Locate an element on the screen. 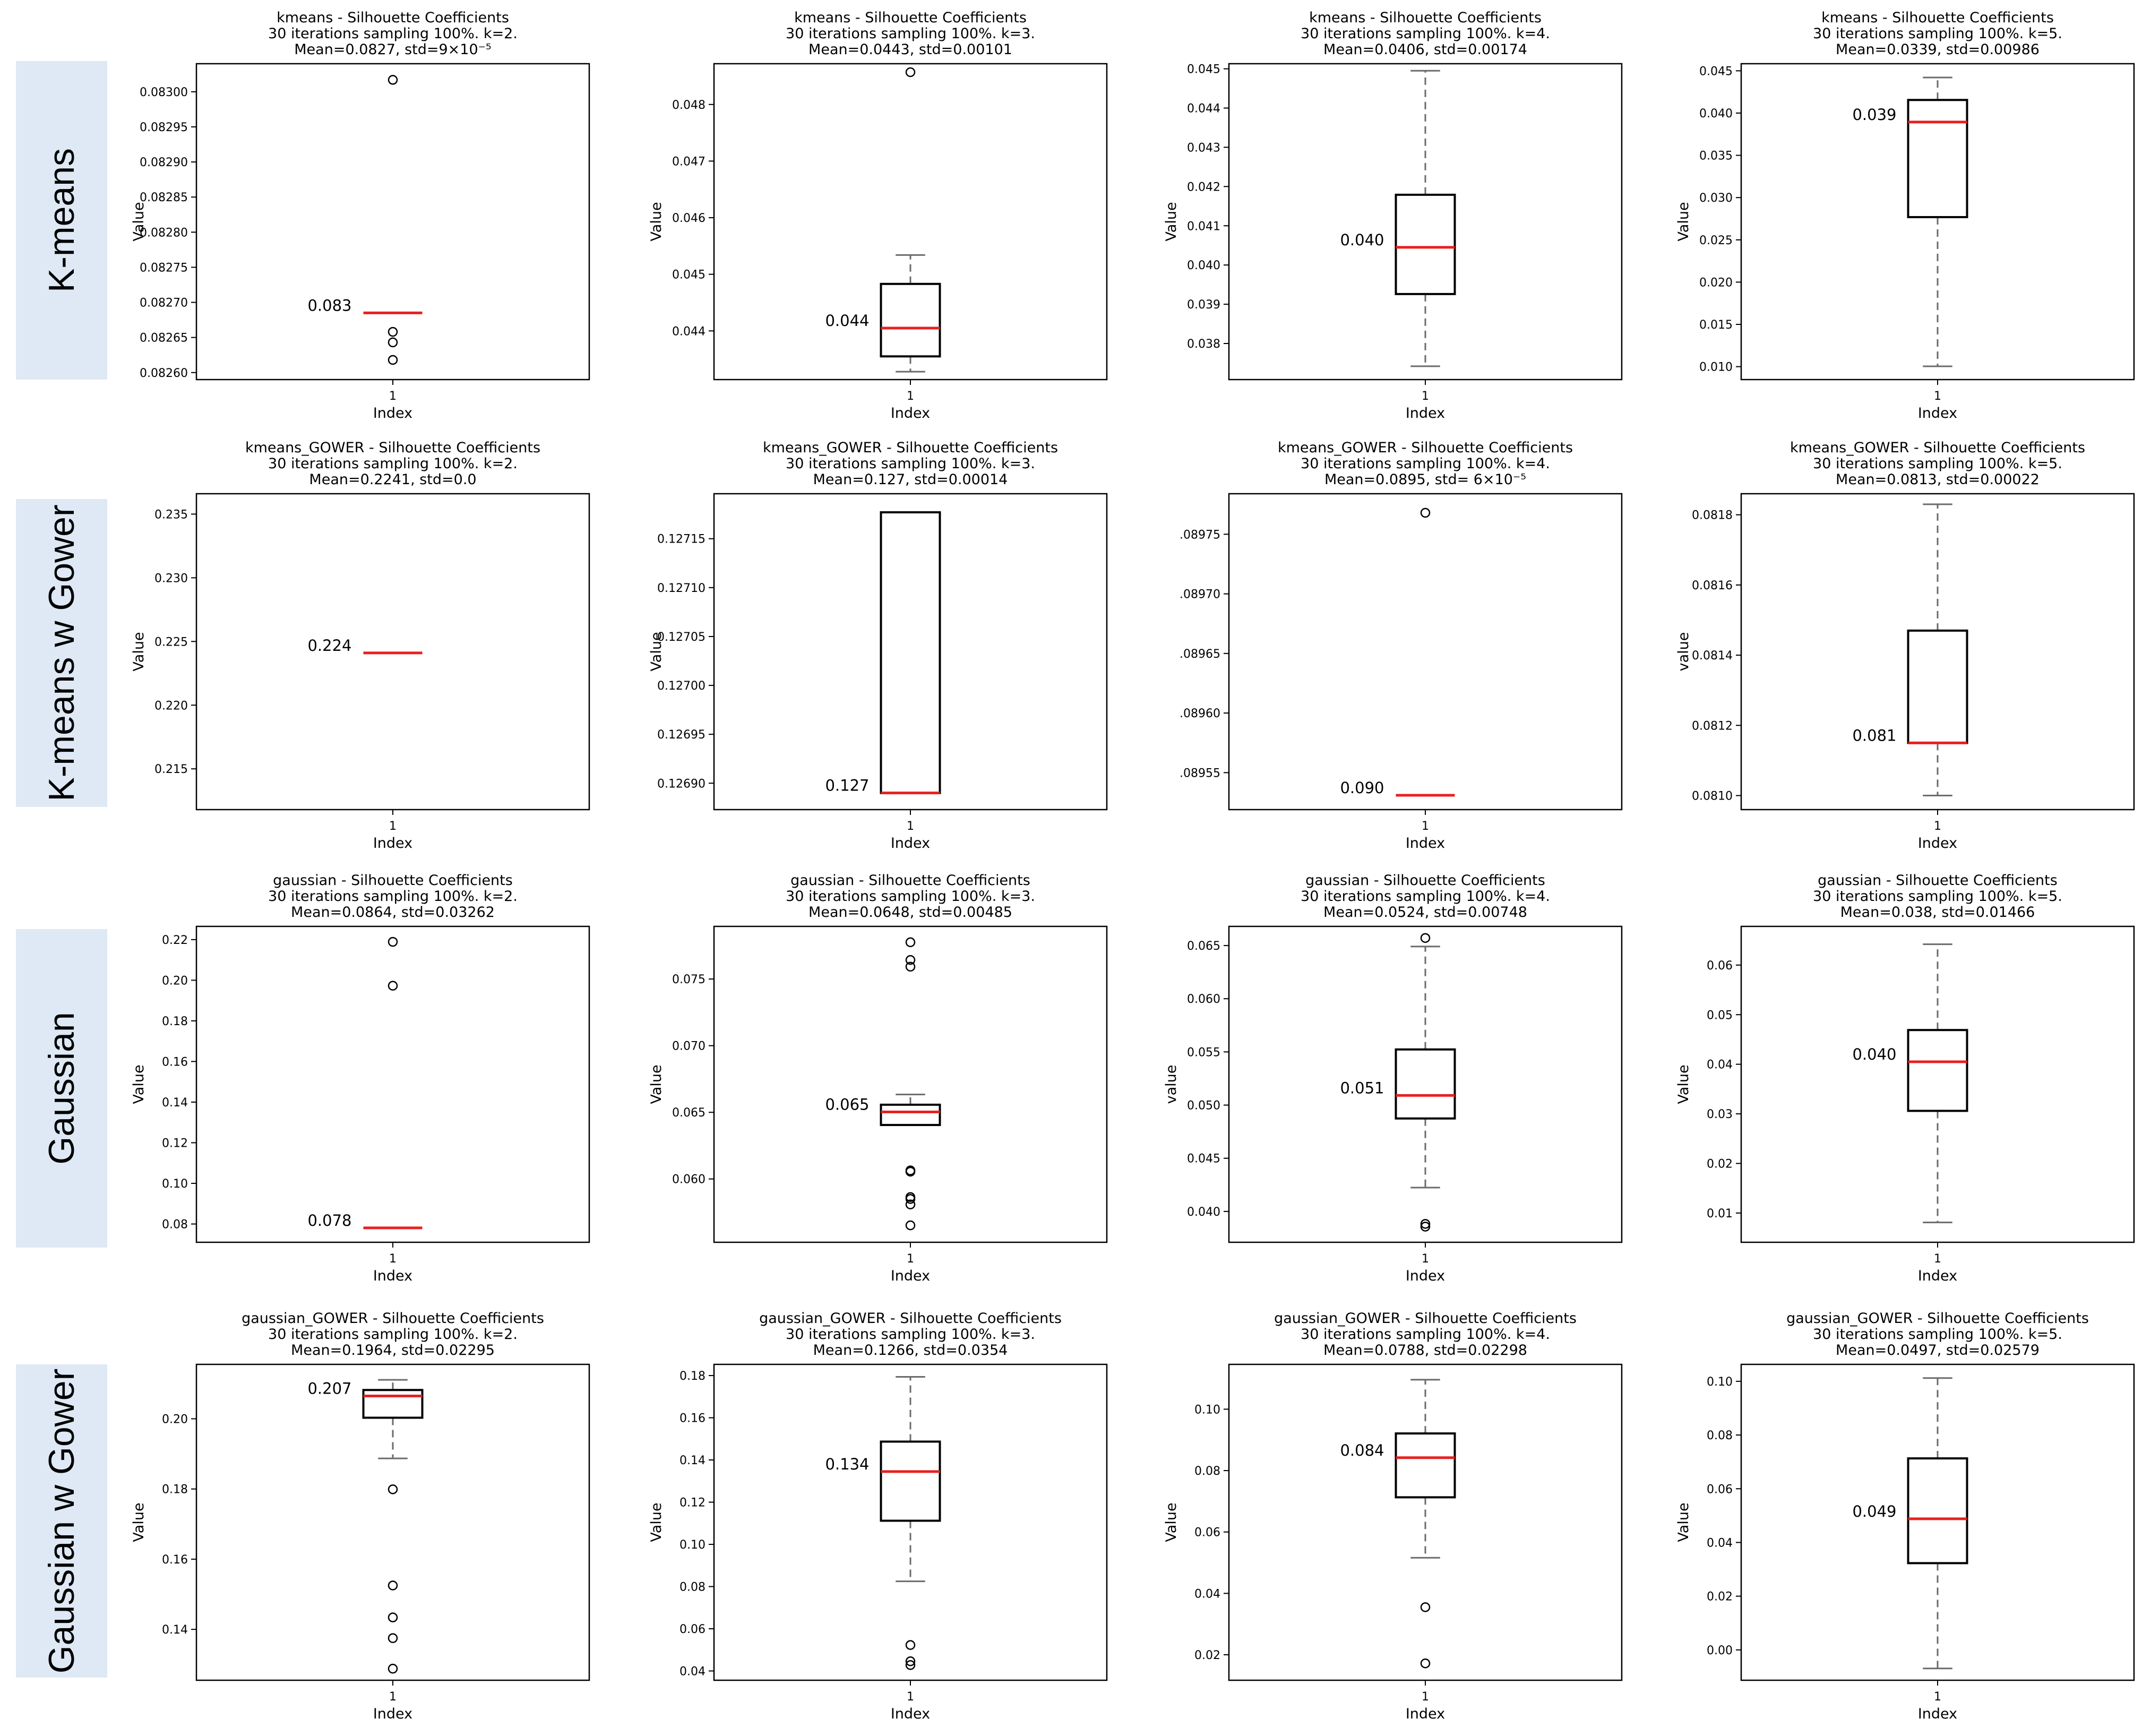 Image resolution: width=2151 pixels, height=1736 pixels. y-tick-label: 0.08260 is located at coordinates (164, 373).